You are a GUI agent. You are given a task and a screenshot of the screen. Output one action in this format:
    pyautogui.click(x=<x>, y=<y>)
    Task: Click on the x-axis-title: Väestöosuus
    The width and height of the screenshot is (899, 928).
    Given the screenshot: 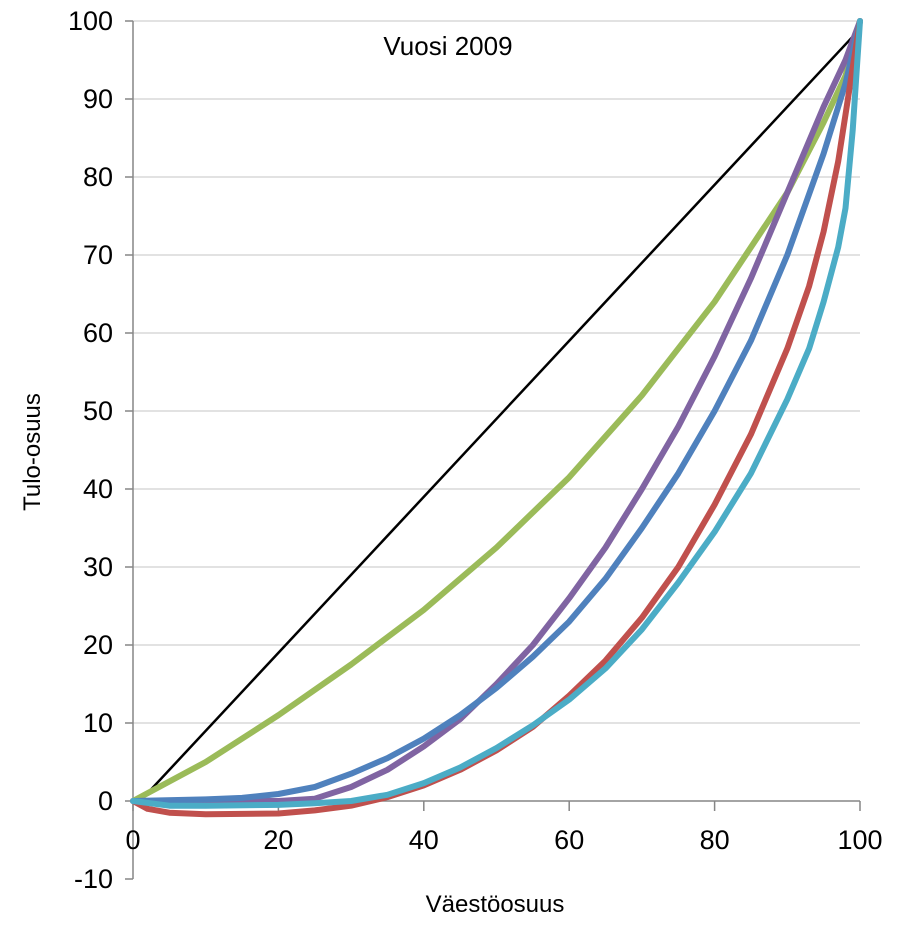 What is the action you would take?
    pyautogui.click(x=495, y=904)
    